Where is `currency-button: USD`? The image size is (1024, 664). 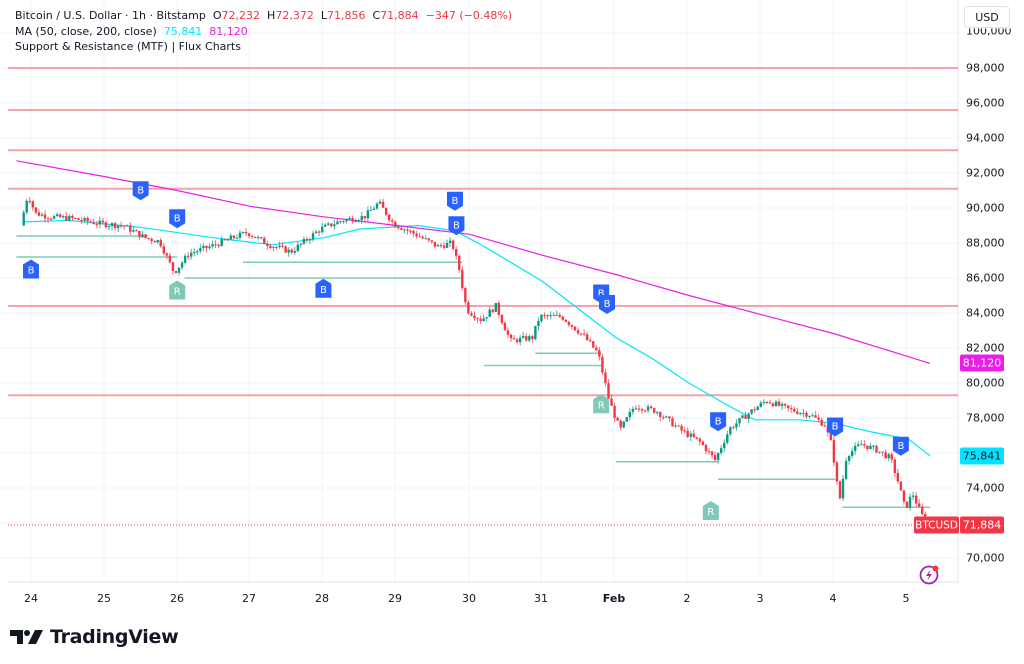 currency-button: USD is located at coordinates (987, 17).